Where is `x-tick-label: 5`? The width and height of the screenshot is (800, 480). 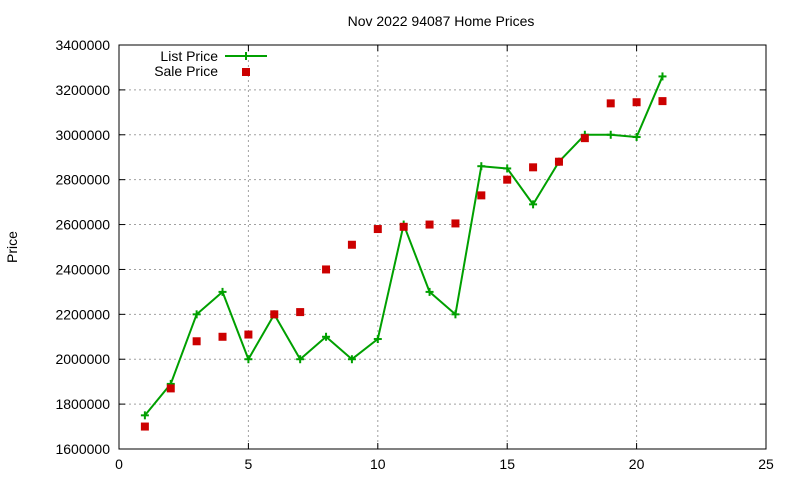
x-tick-label: 5 is located at coordinates (249, 464).